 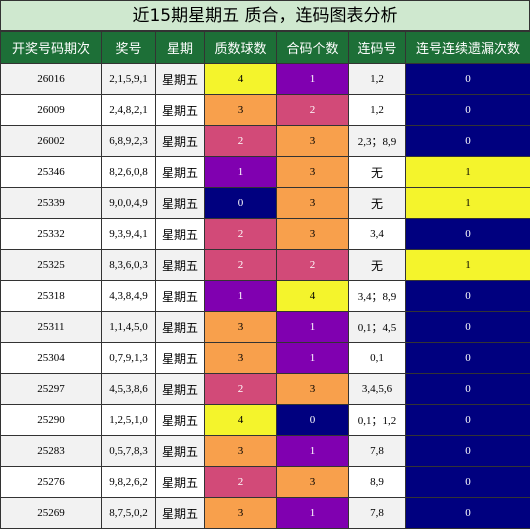 What do you see at coordinates (51, 358) in the screenshot?
I see `period-cell: 25304` at bounding box center [51, 358].